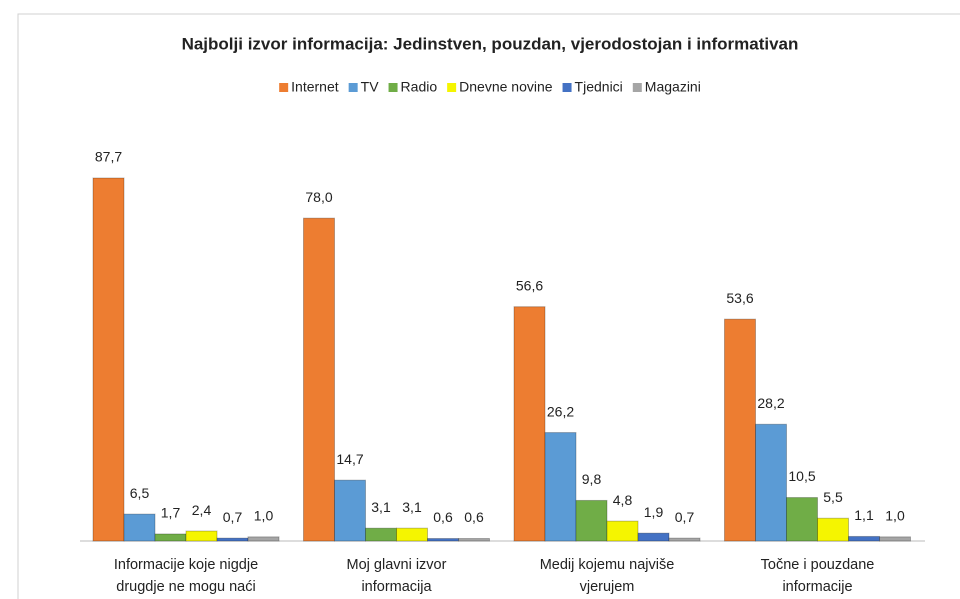  What do you see at coordinates (623, 500) in the screenshot?
I see `value-label: 4,8` at bounding box center [623, 500].